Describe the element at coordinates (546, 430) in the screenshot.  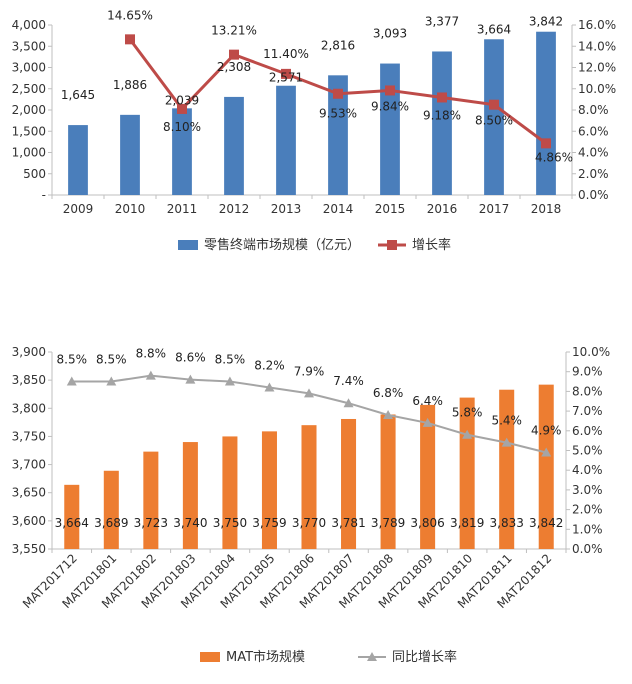
I see `line-value-label: 4.9%` at that location.